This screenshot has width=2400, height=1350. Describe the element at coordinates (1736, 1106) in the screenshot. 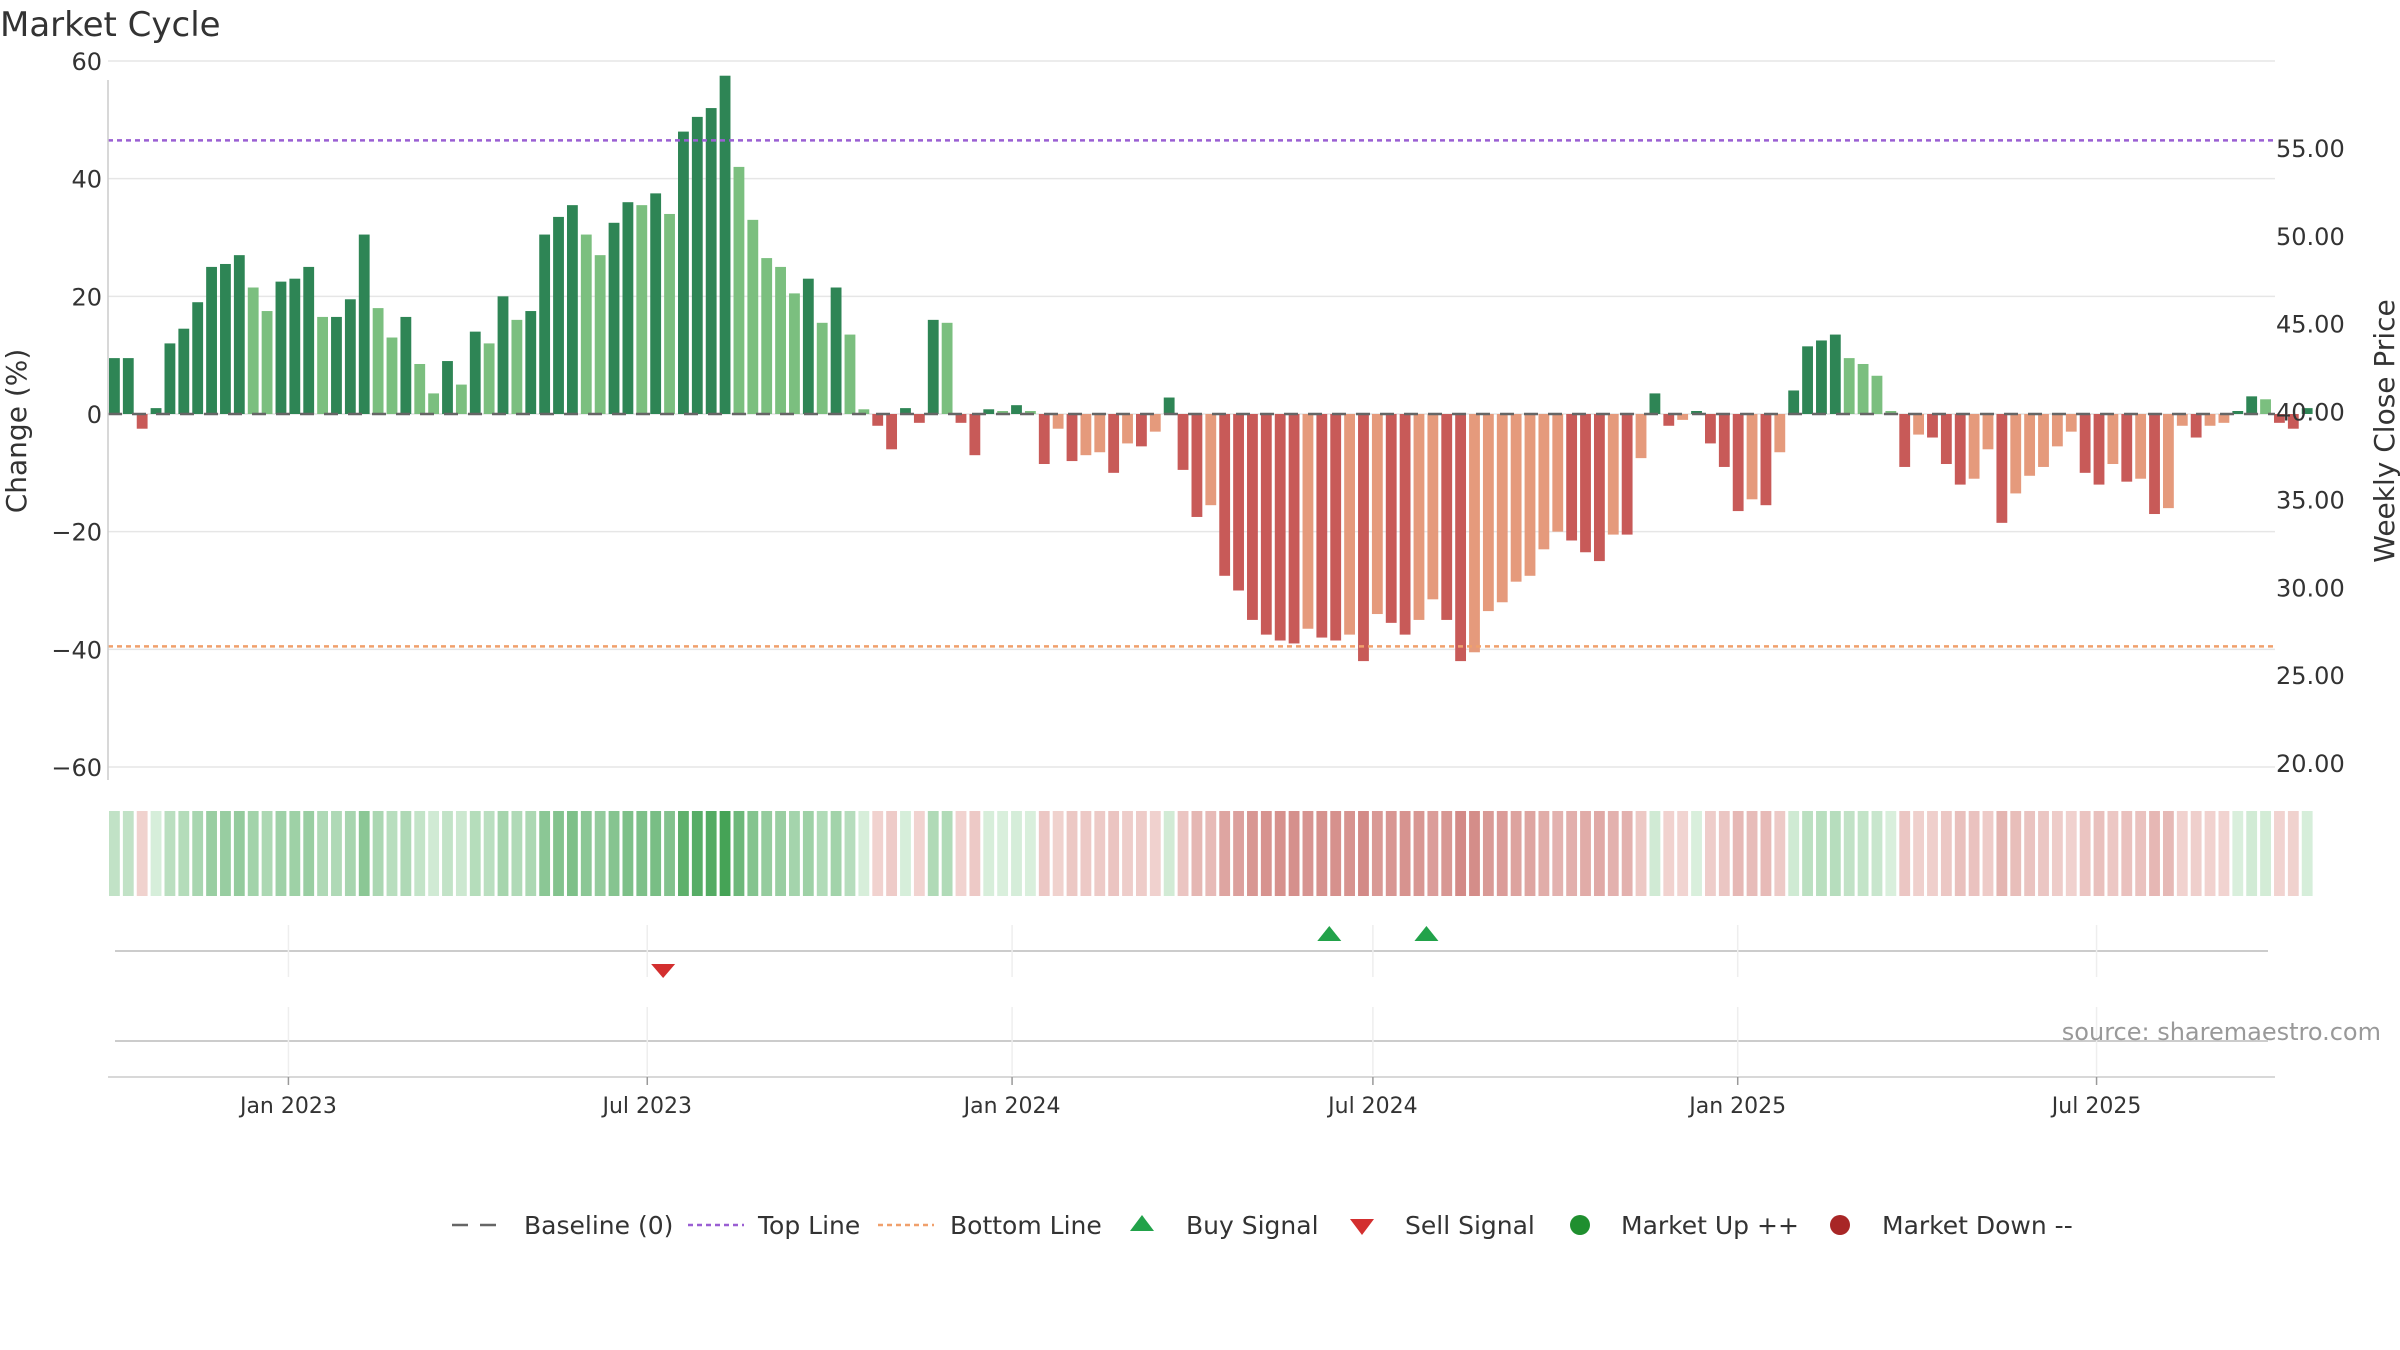

I see `x-tick-label: Jan 2025` at that location.